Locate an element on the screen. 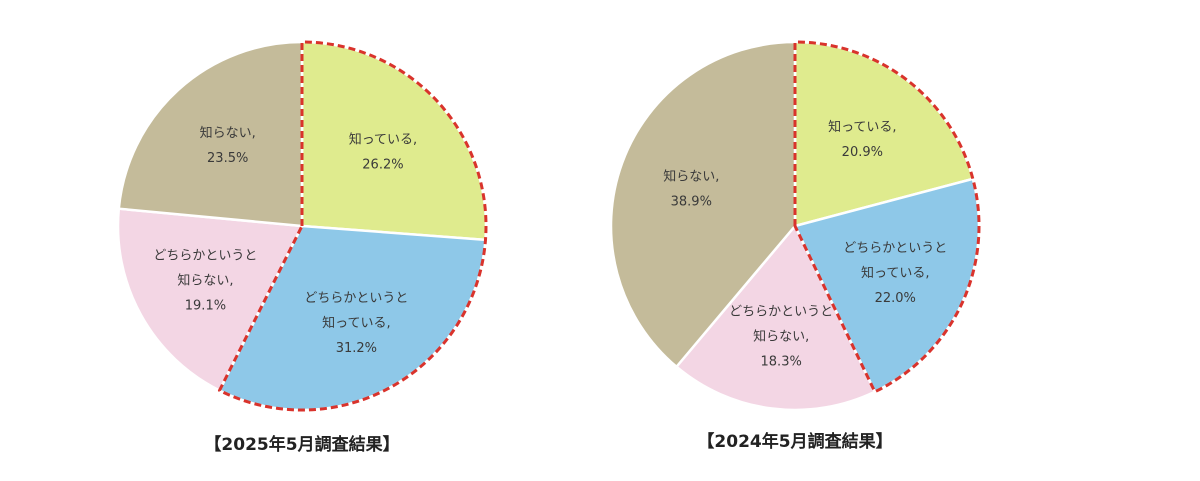 The width and height of the screenshot is (1200, 481). highlight-outline-2024 is located at coordinates (887, 217).